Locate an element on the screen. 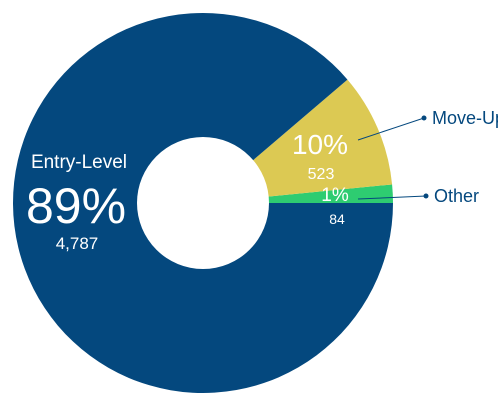 This screenshot has width=498, height=406. donut-hole is located at coordinates (203, 203).